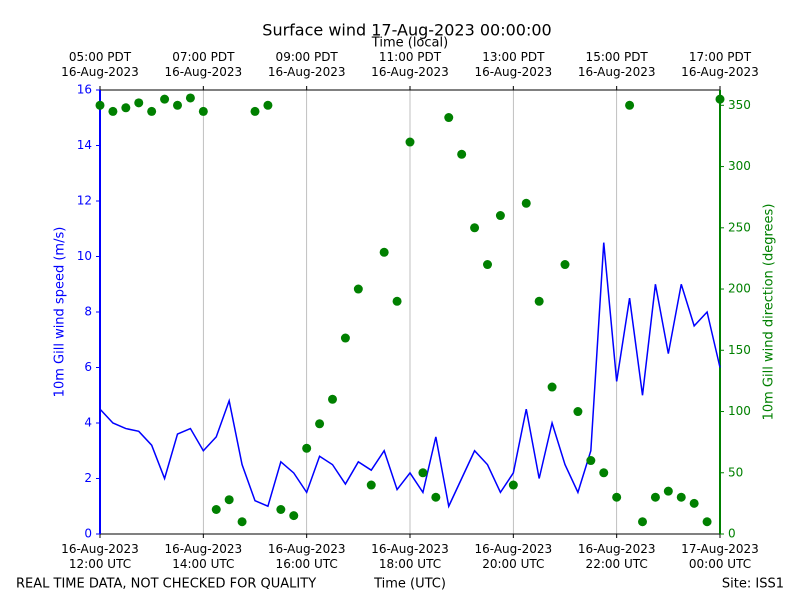 The height and width of the screenshot is (600, 800). I want to click on footer-note: REAL TIME DATA, NOT CHECKED FOR QUALITY, so click(166, 584).